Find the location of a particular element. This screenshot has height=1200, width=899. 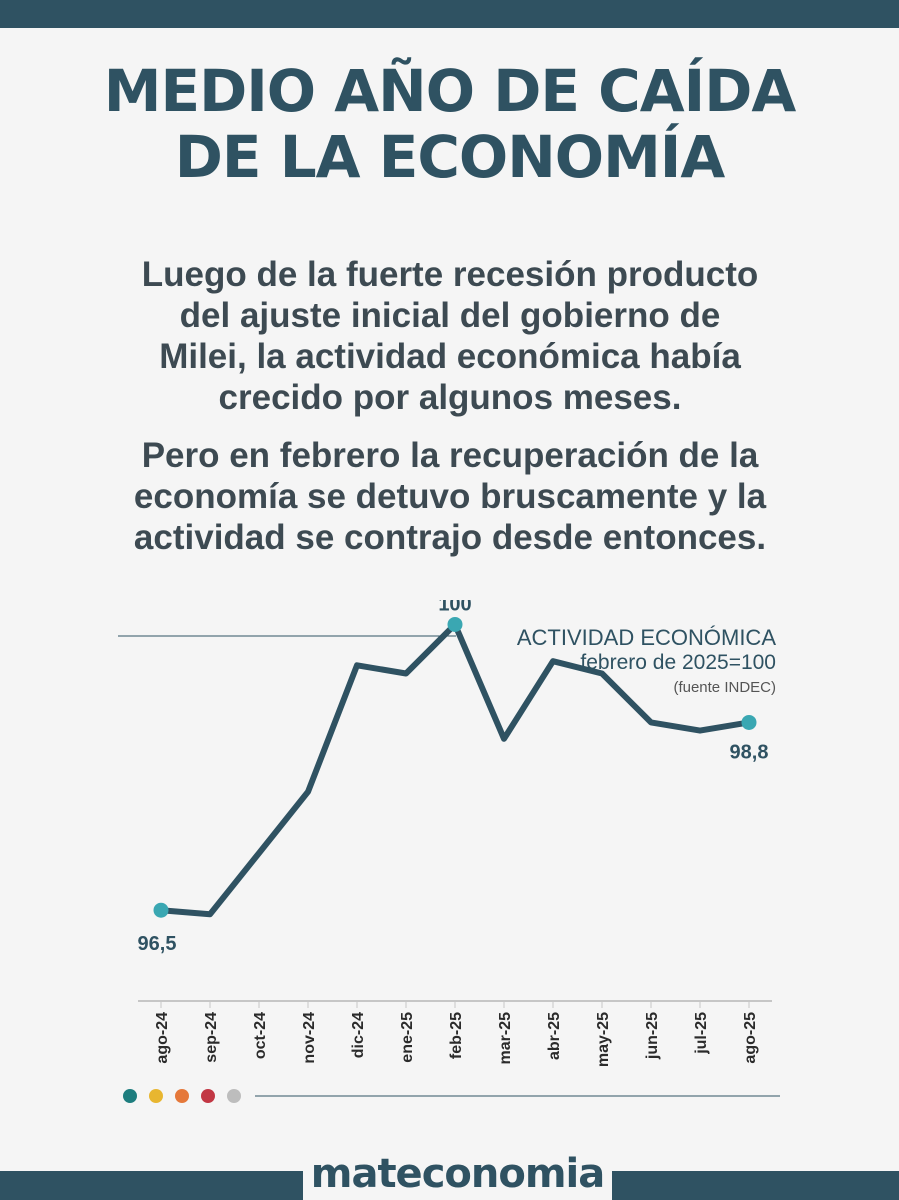

x-tick-label: jul-25 is located at coordinates (701, 1033).